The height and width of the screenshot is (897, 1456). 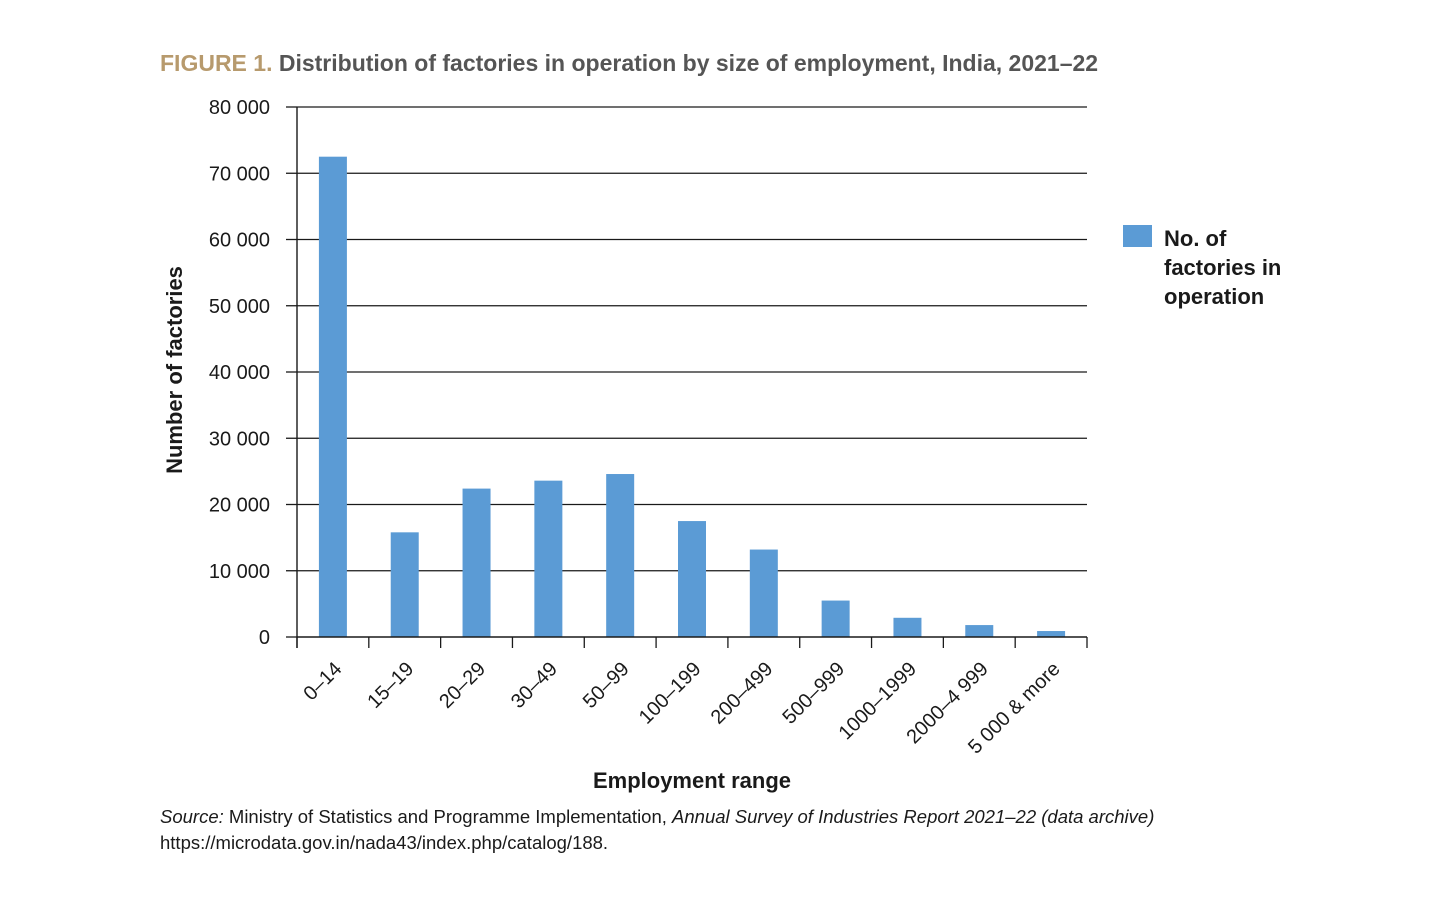 I want to click on x-tick-label: 500–999, so click(x=814, y=693).